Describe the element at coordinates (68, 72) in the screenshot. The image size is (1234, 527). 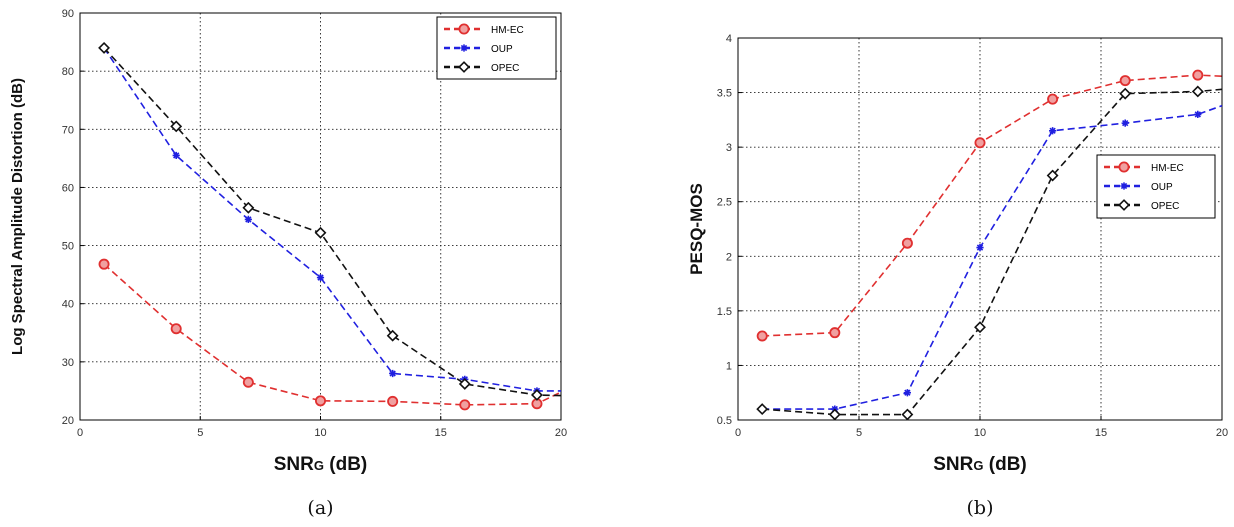
I see `chart-a-y-tick-label-6: 80` at that location.